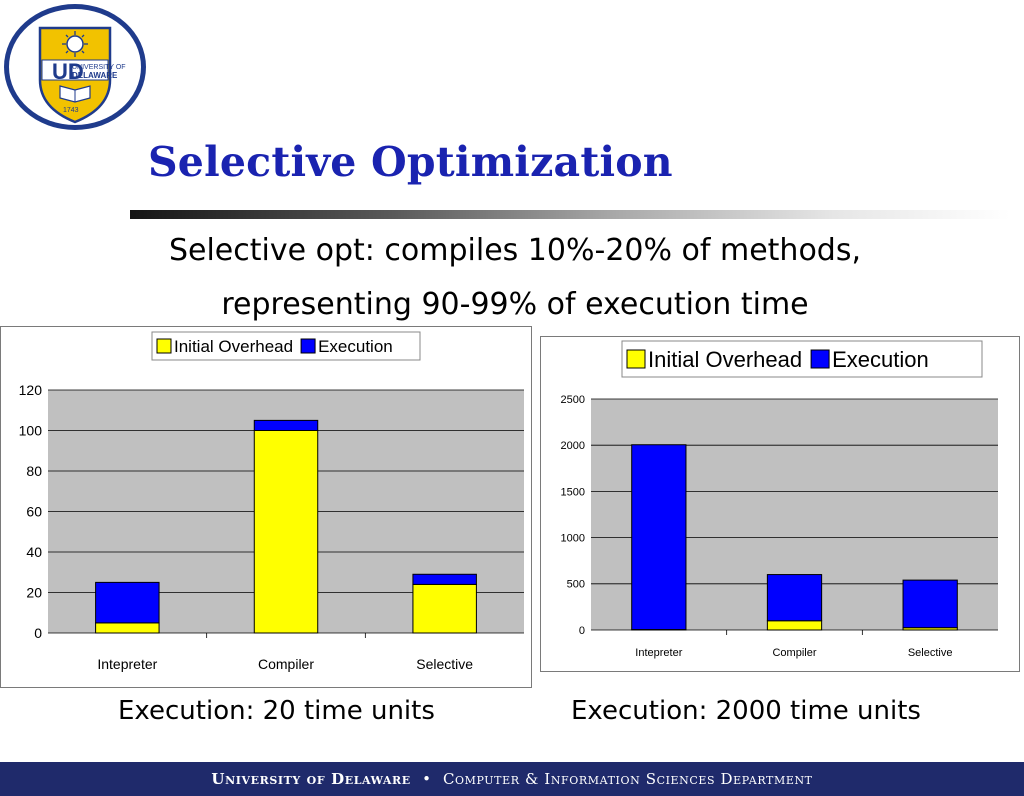 The width and height of the screenshot is (1024, 796). What do you see at coordinates (444, 664) in the screenshot?
I see `left-x-tick-label: Selective` at bounding box center [444, 664].